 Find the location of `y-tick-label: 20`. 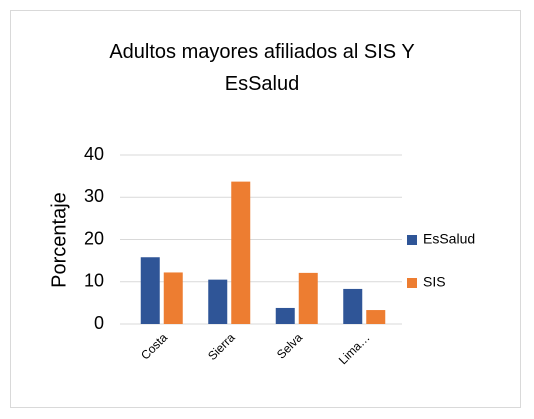

y-tick-label: 20 is located at coordinates (94, 238).